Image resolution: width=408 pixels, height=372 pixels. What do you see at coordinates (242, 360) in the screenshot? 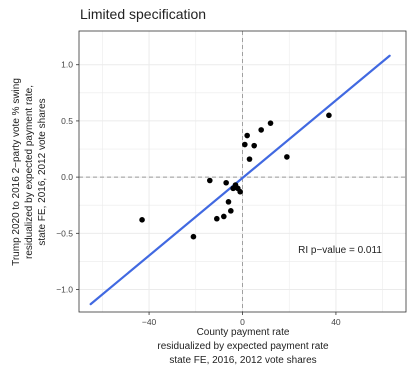
I see `x-axis-title-line-3: state FE, 2016, 2012 vote shares` at bounding box center [242, 360].